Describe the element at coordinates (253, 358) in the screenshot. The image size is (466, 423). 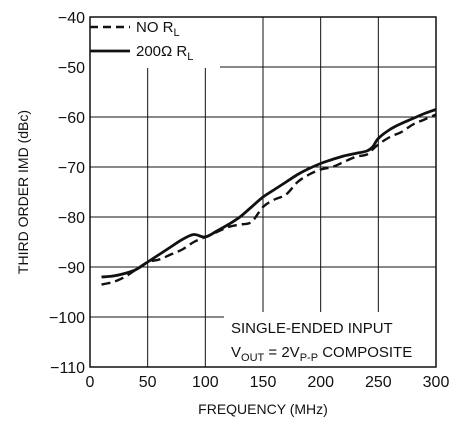
I see `annotation-sub-out: OUT` at that location.